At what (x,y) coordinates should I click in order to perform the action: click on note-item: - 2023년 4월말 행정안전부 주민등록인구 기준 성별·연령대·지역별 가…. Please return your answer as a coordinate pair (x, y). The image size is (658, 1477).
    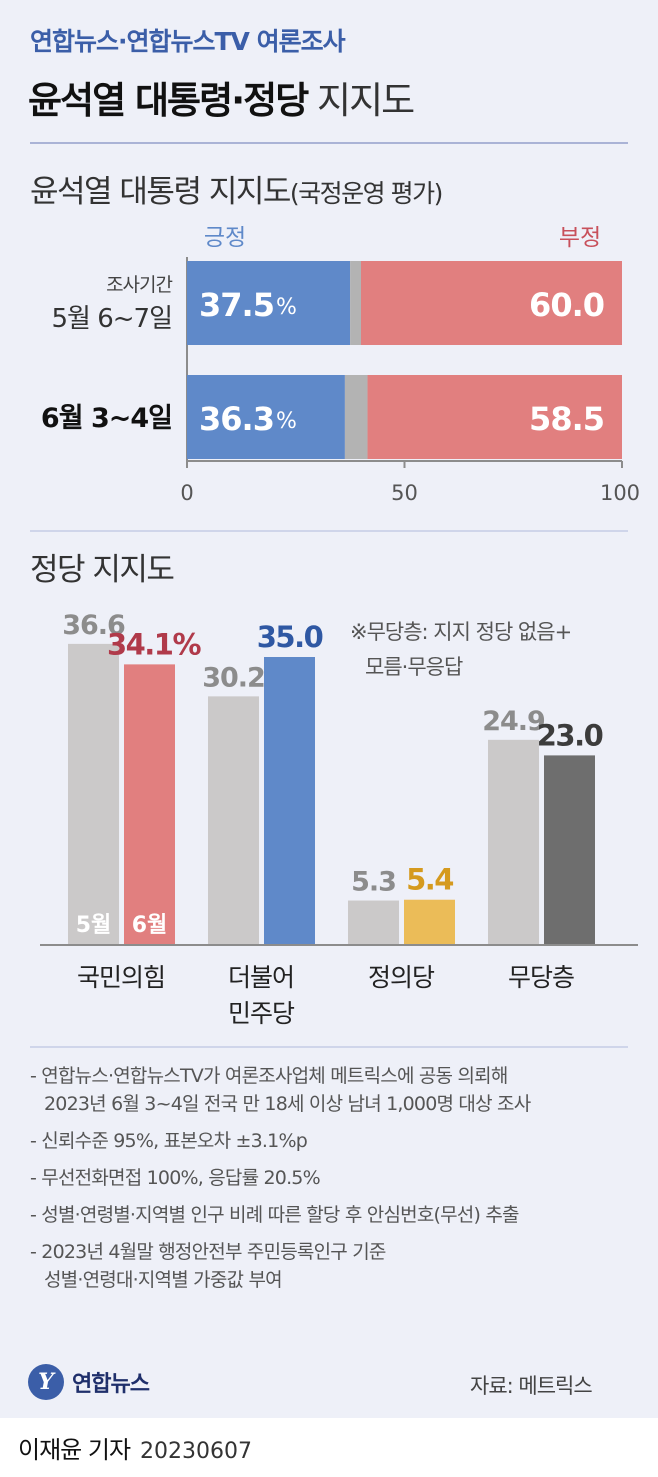
    Looking at the image, I should click on (335, 1266).